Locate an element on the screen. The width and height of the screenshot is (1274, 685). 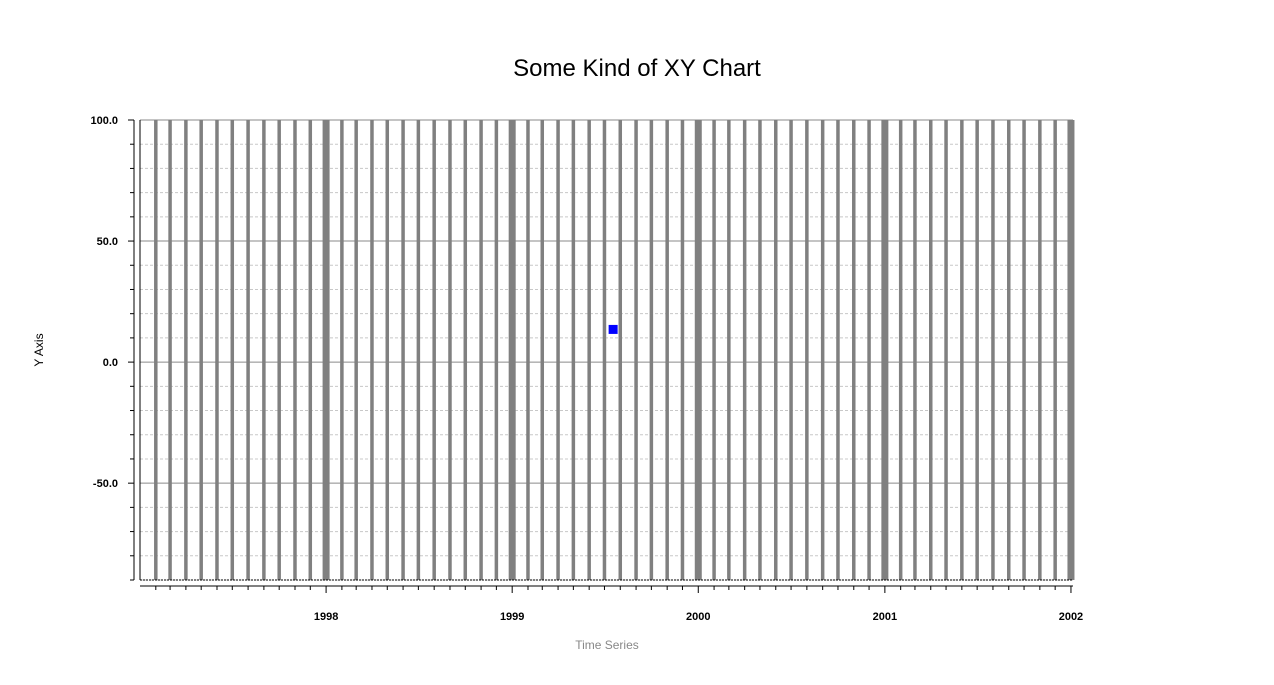
data-points is located at coordinates (613, 329).